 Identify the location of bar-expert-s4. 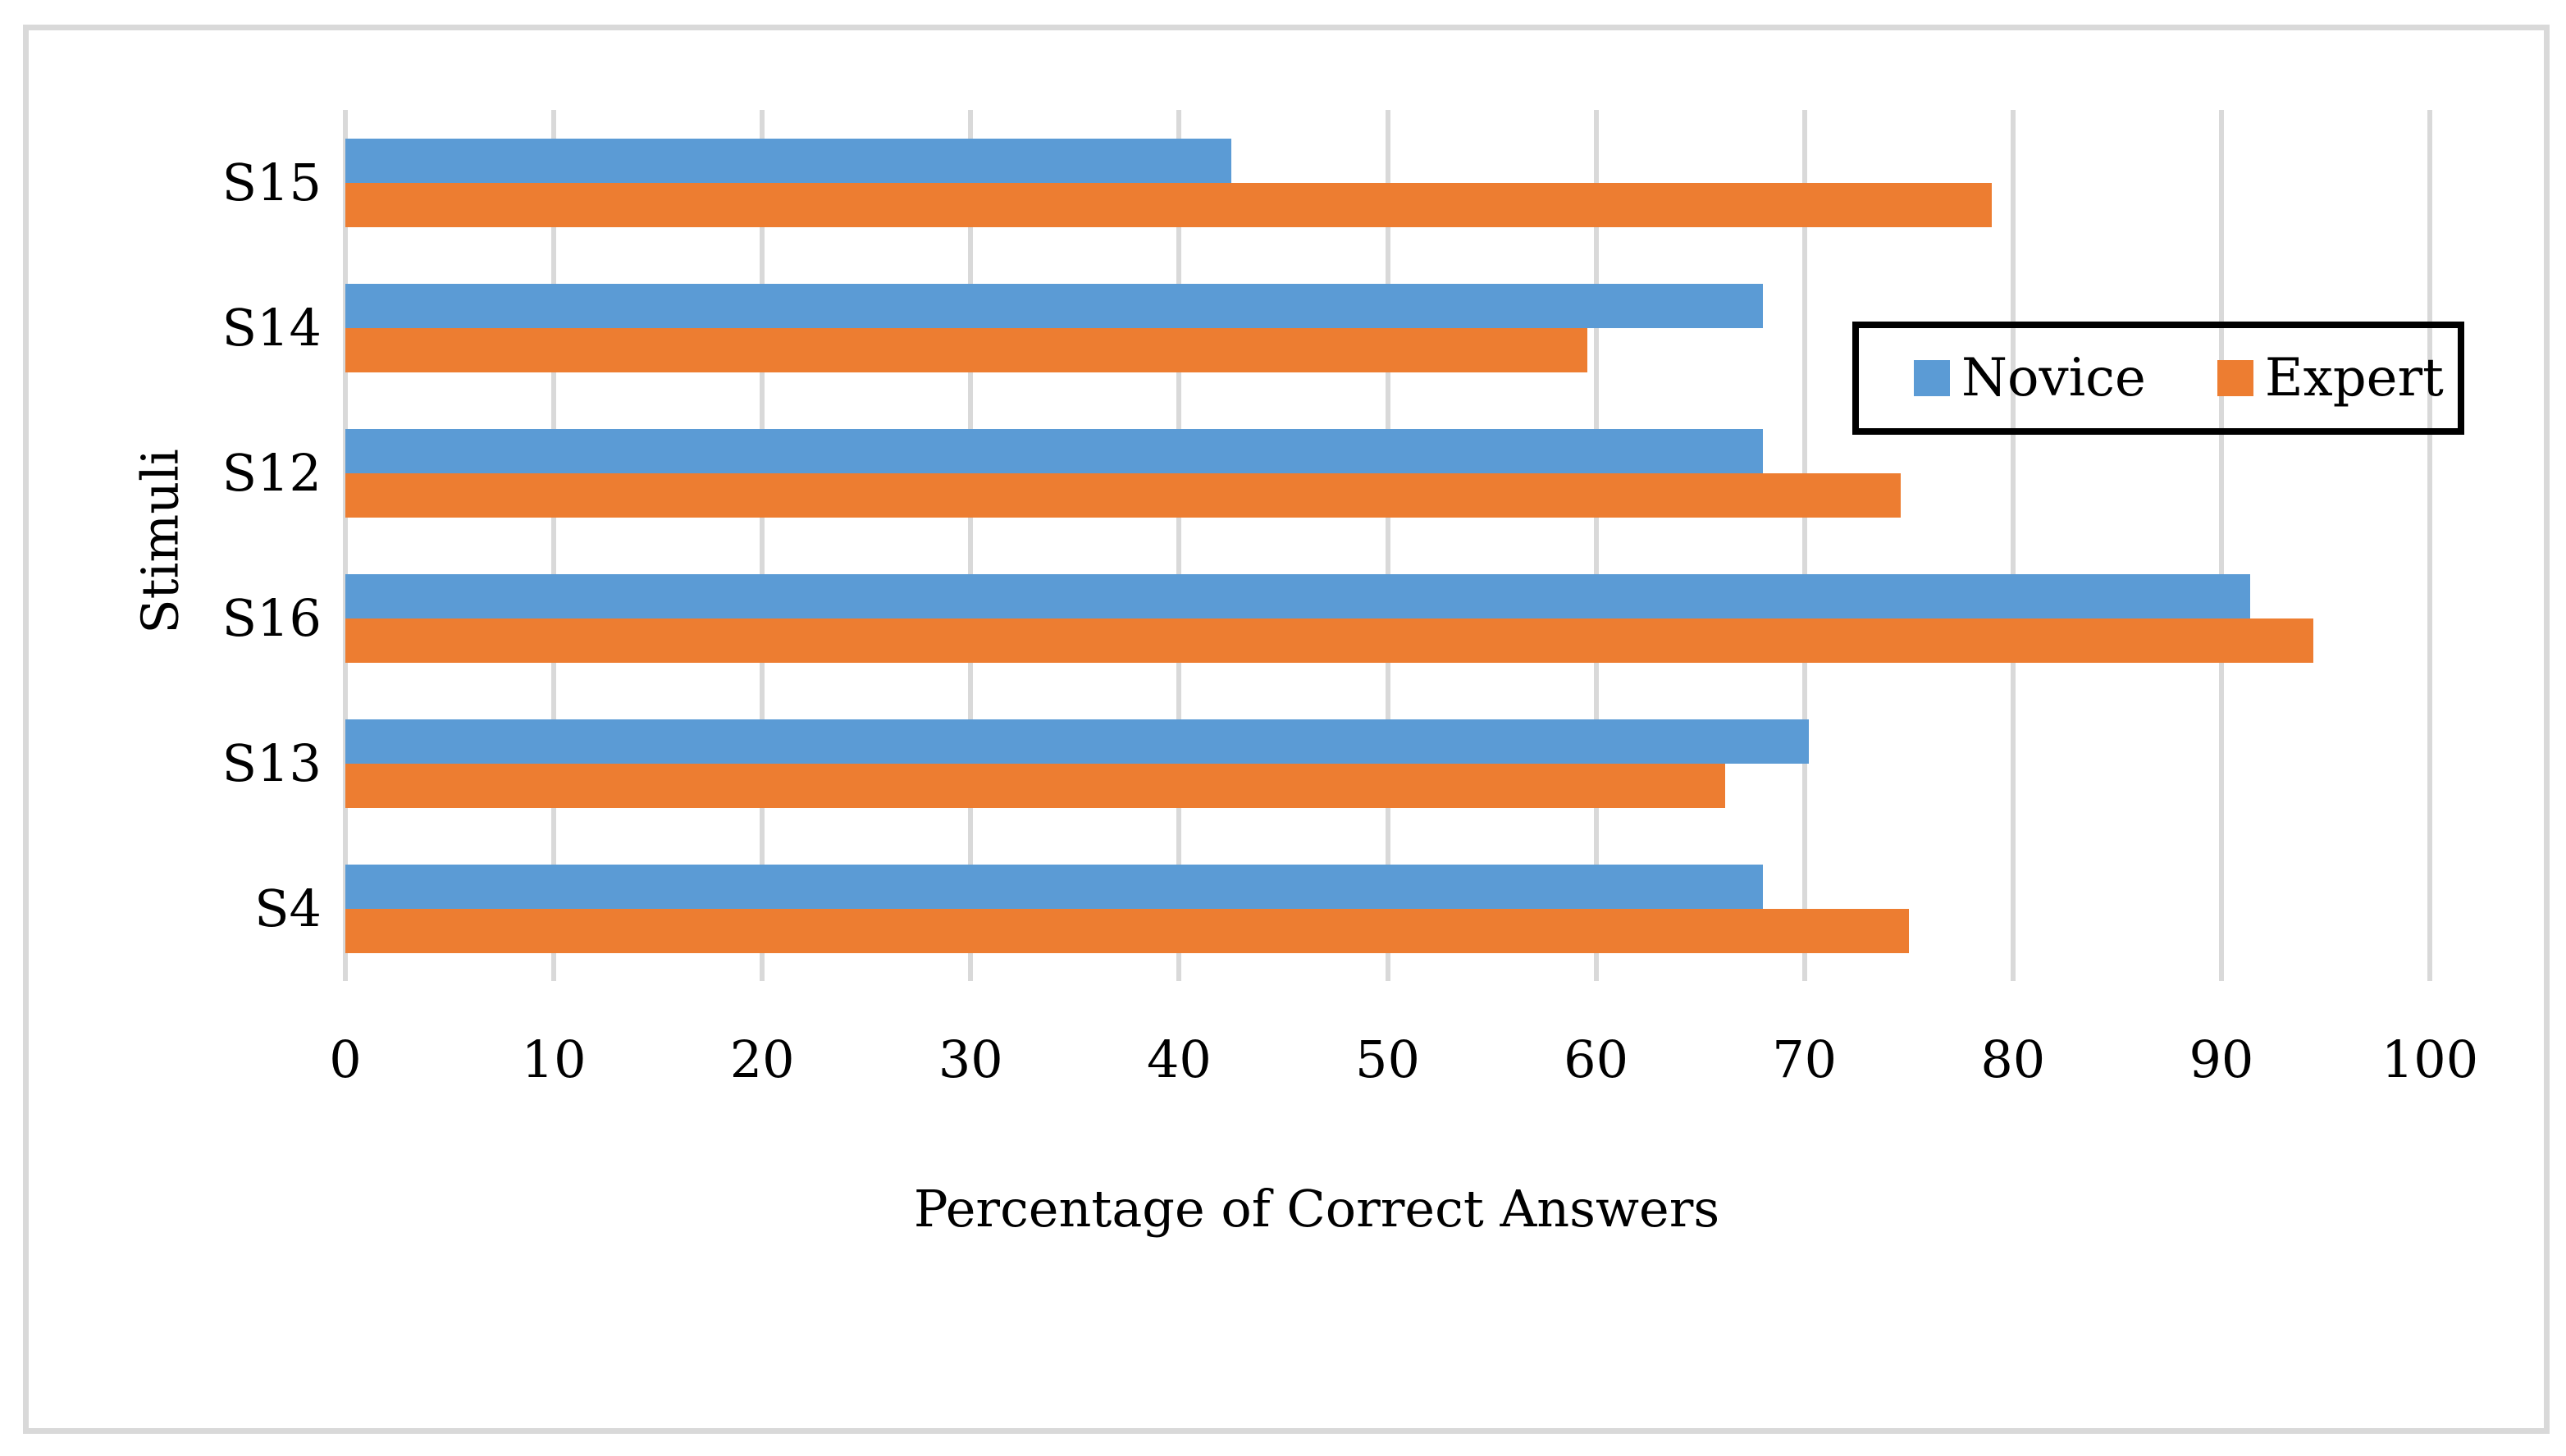
(1127, 931).